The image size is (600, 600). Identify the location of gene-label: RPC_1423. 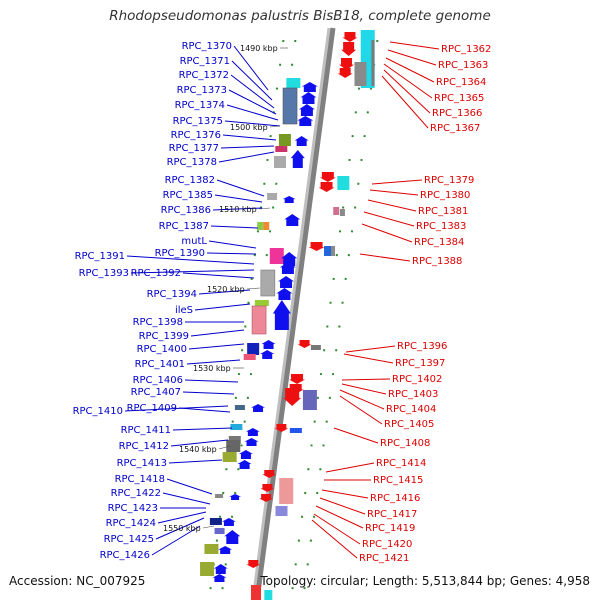
(133, 508).